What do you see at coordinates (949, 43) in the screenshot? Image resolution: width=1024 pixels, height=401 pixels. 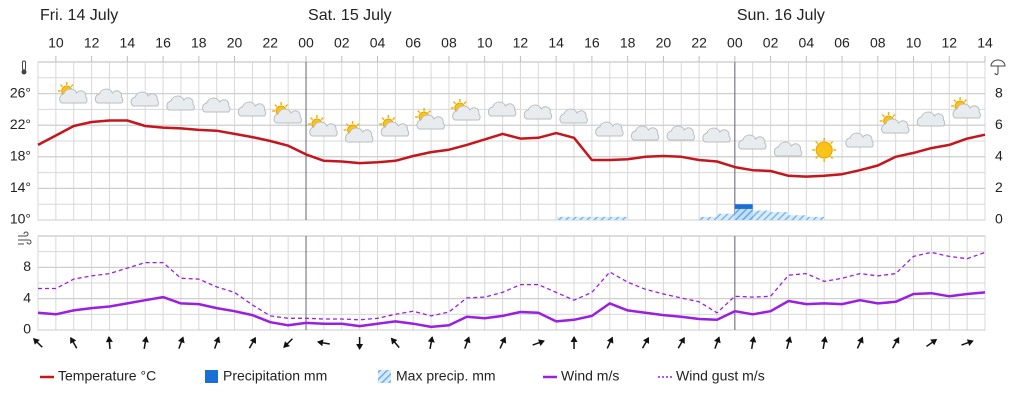 I see `x-tick-label: 12` at bounding box center [949, 43].